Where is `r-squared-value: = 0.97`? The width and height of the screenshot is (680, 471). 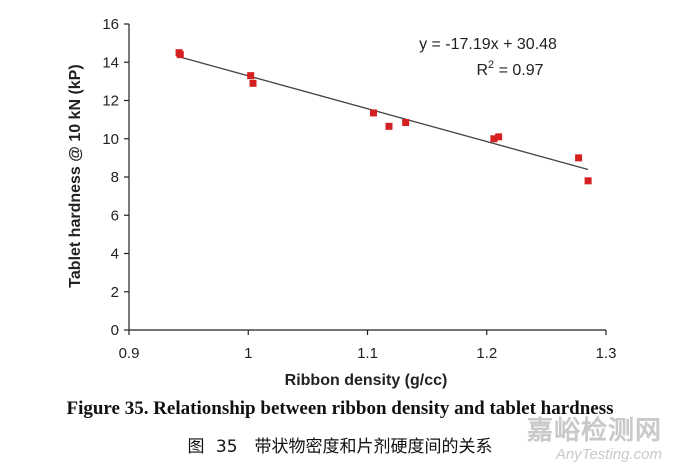 r-squared-value: = 0.97 is located at coordinates (518, 70).